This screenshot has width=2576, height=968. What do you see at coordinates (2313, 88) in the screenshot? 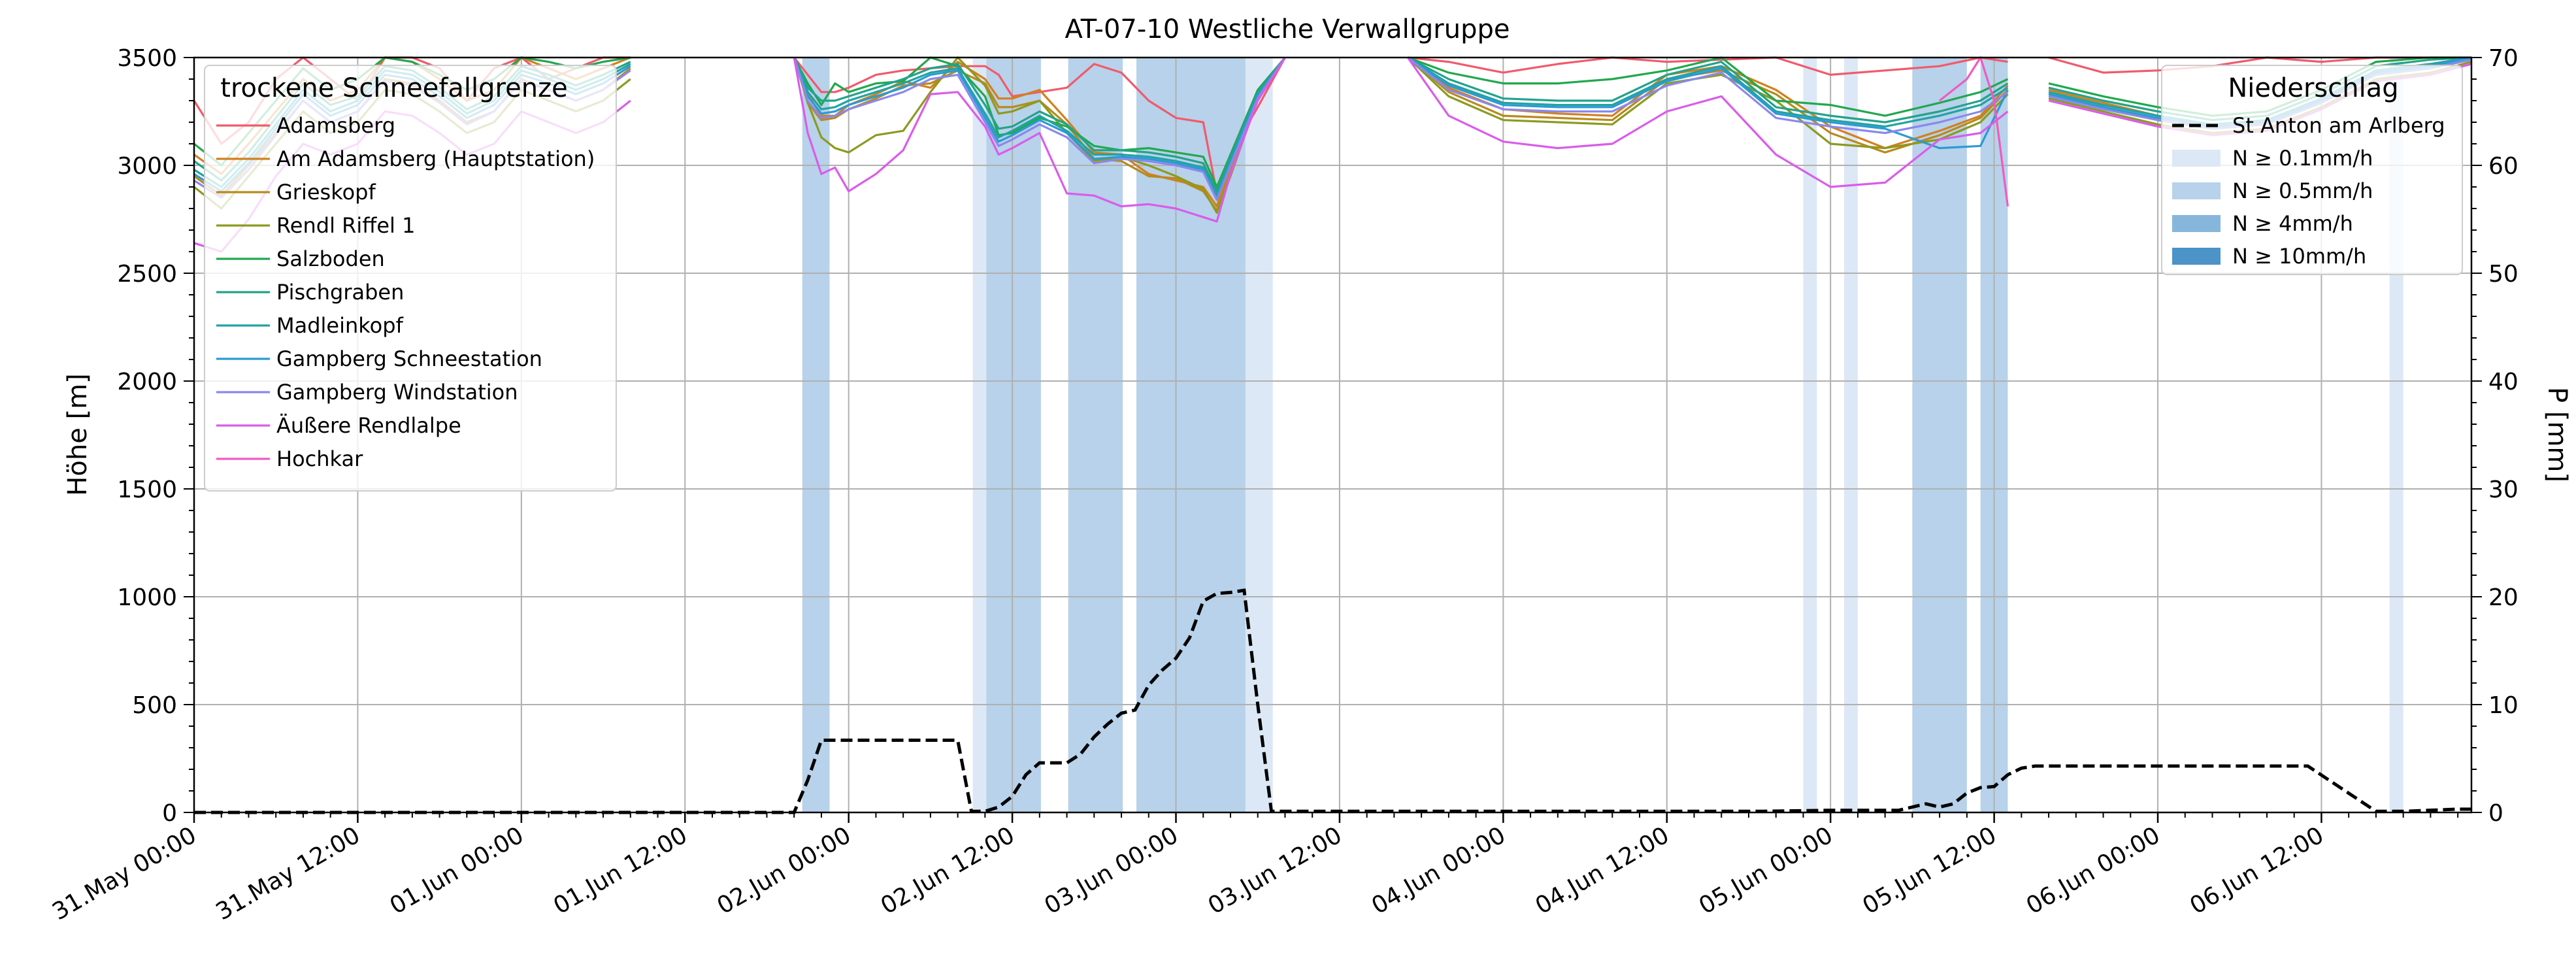
I see `legend-precip-title: Niederschlag` at bounding box center [2313, 88].